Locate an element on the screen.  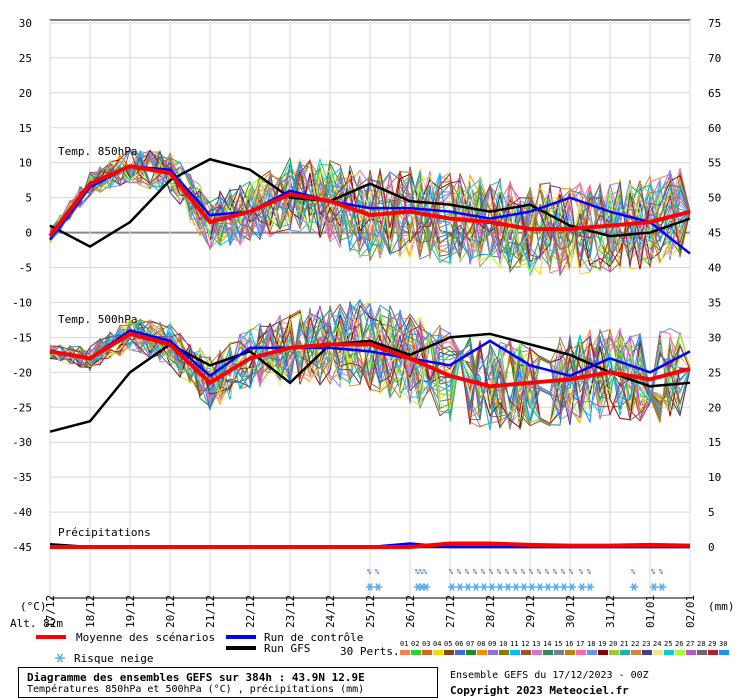
left-tick-label: 20 is located at coordinates (25, 93).